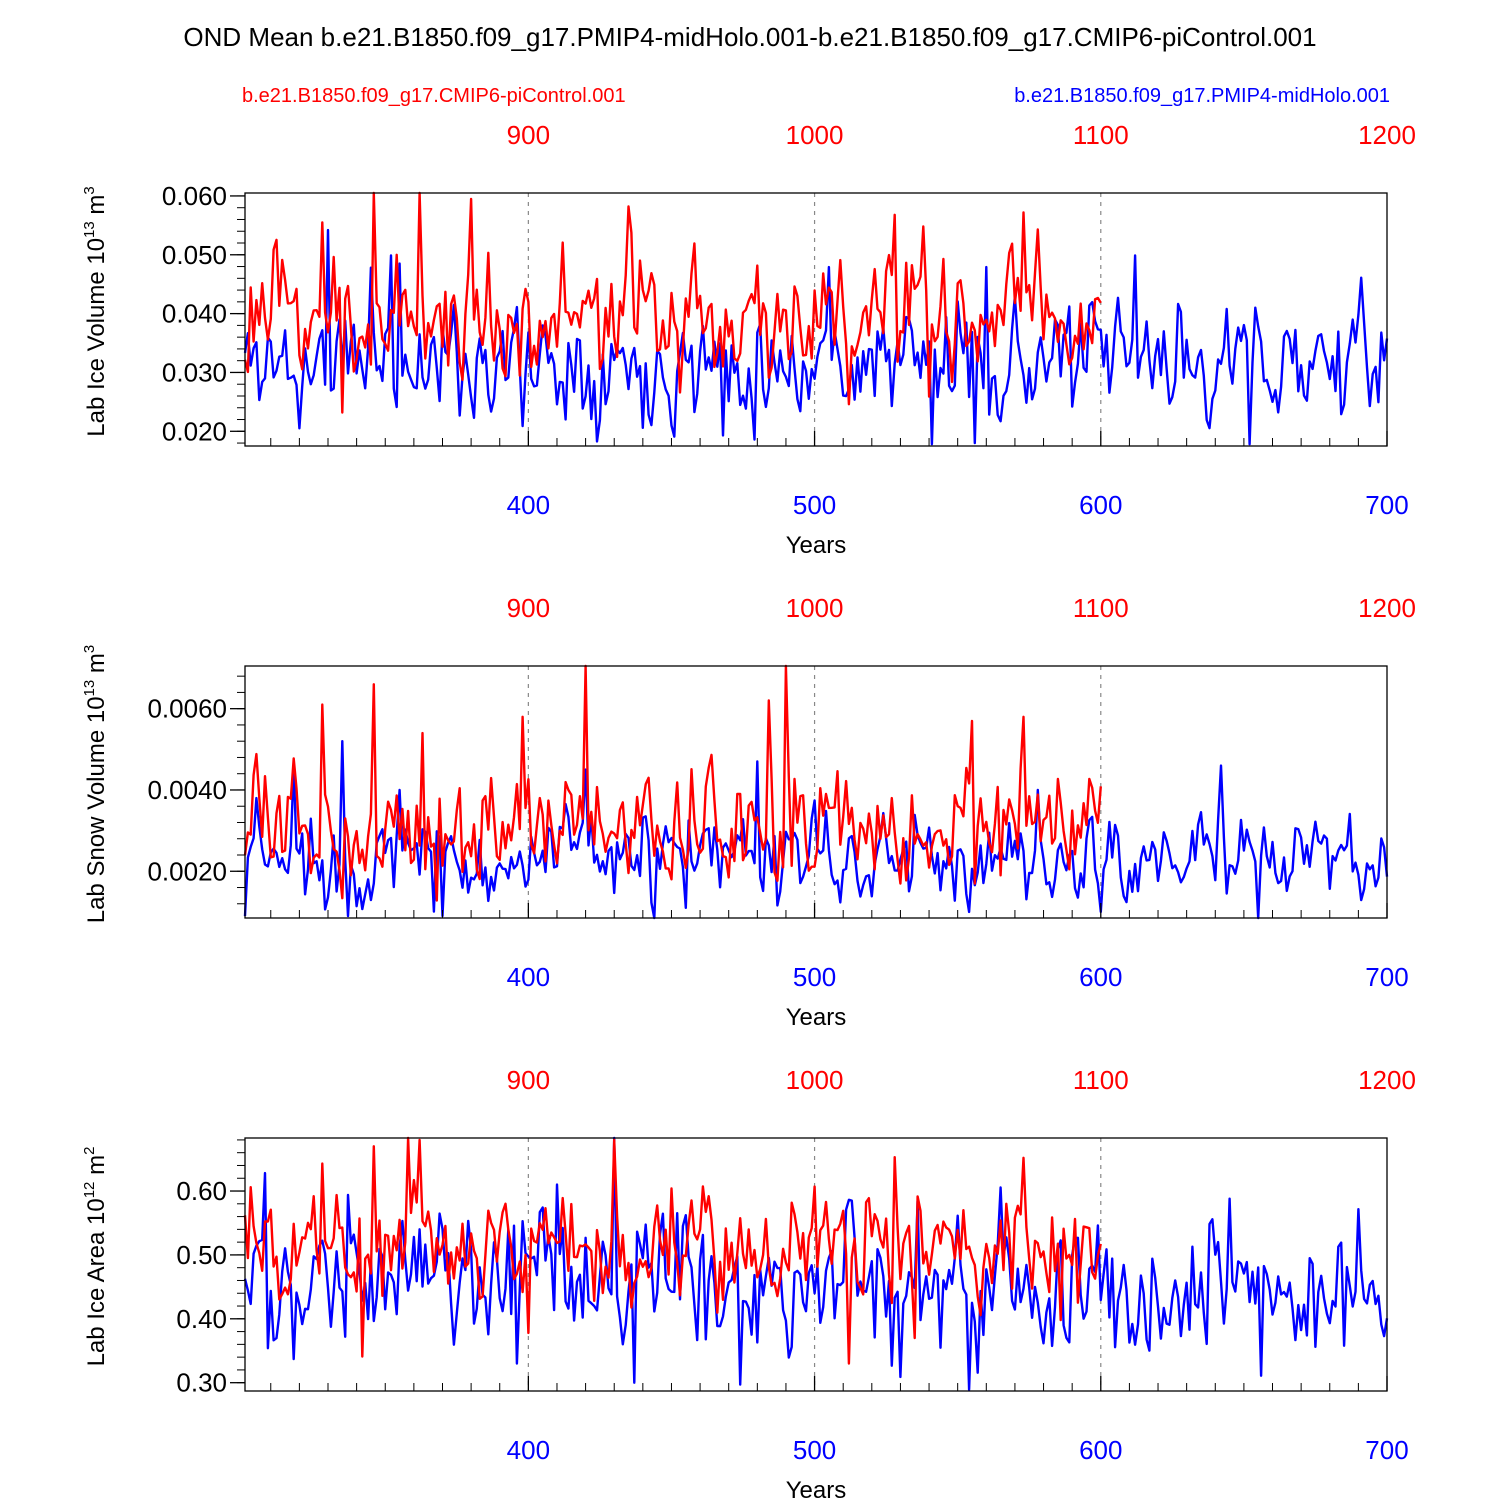 This screenshot has height=1500, width=1500. I want to click on y-axis-label: Lab Snow Volume 1013 m3, so click(95, 784).